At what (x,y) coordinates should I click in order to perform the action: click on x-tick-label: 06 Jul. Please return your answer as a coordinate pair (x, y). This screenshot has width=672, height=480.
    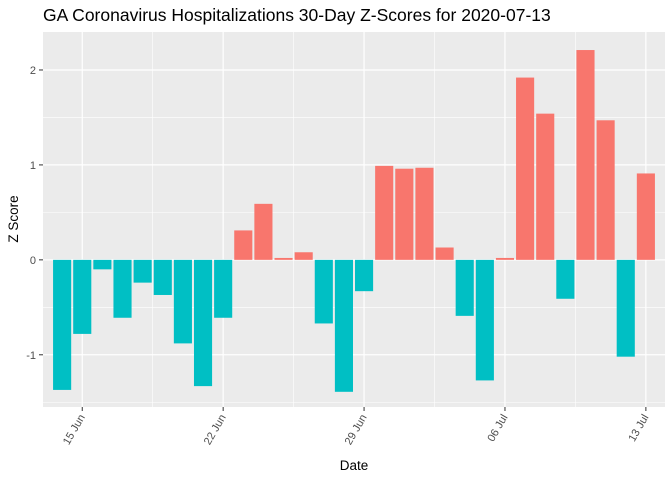
    Looking at the image, I should click on (497, 428).